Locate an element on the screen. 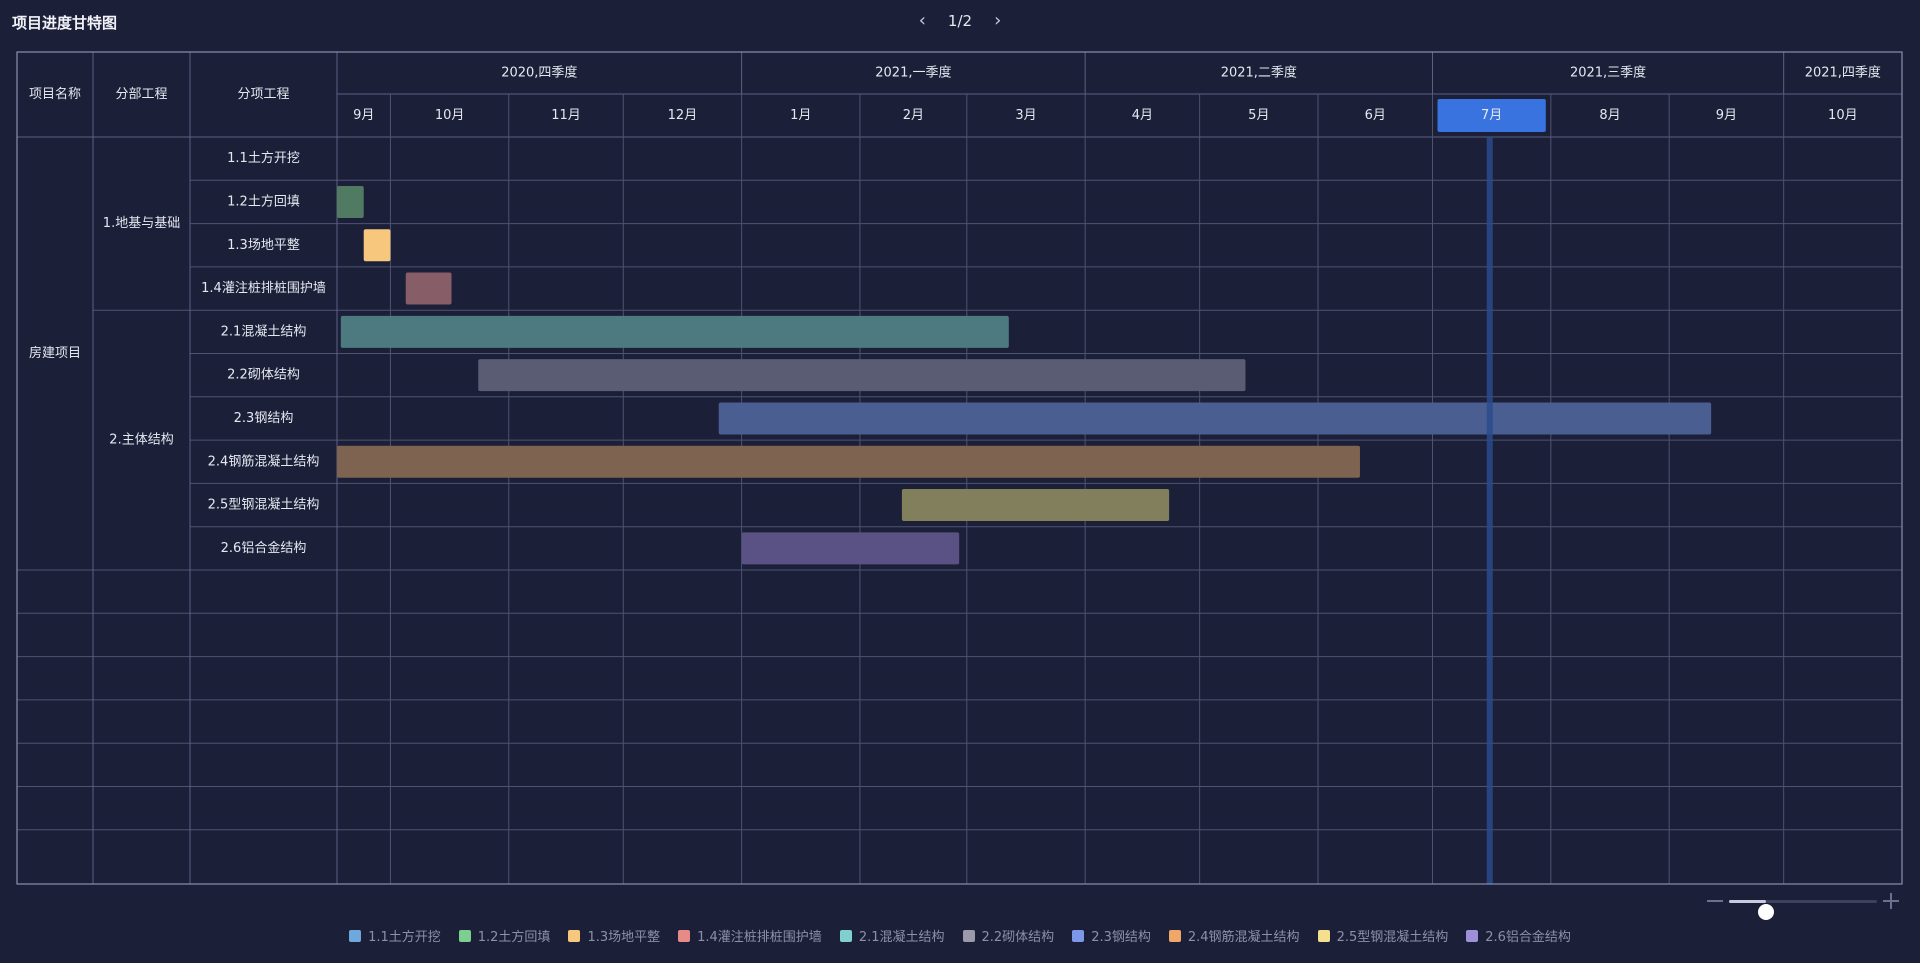 The height and width of the screenshot is (963, 1920). quarter-header: 2020,四季度 2021,一季度 2021,二季度 2021,三季度 2021,四季度 is located at coordinates (1191, 73).